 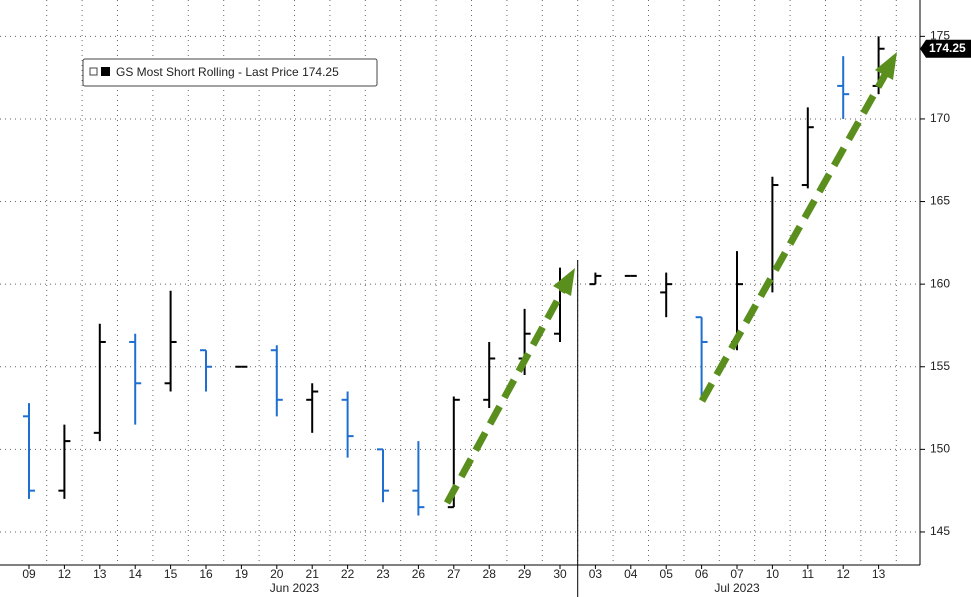 What do you see at coordinates (702, 574) in the screenshot?
I see `x-tick-label: 06` at bounding box center [702, 574].